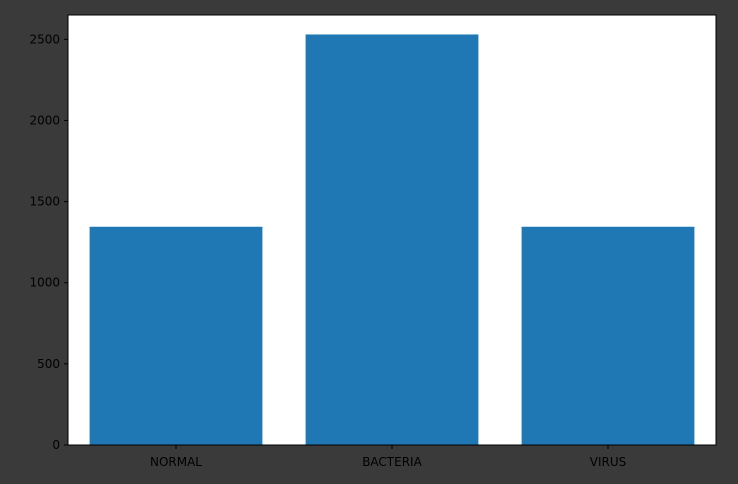  I want to click on bar-normal, so click(176, 335).